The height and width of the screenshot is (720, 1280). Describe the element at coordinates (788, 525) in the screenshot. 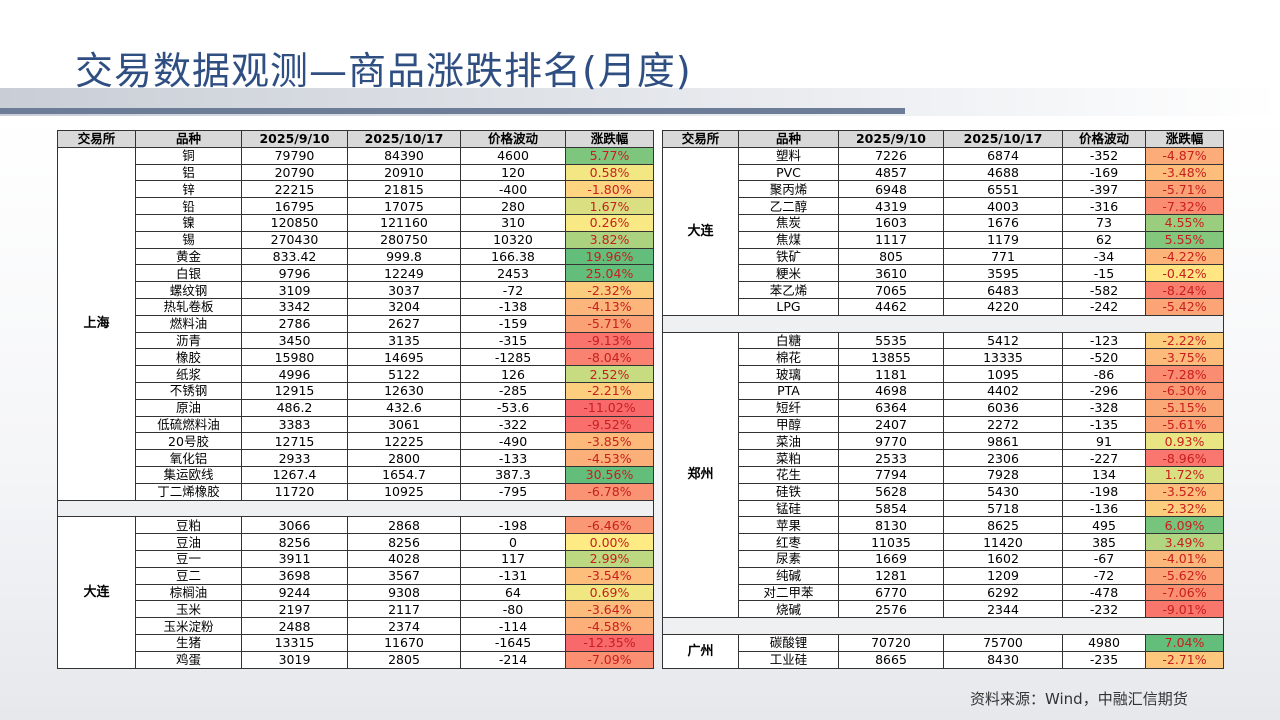

I see `cell: 苹果` at that location.